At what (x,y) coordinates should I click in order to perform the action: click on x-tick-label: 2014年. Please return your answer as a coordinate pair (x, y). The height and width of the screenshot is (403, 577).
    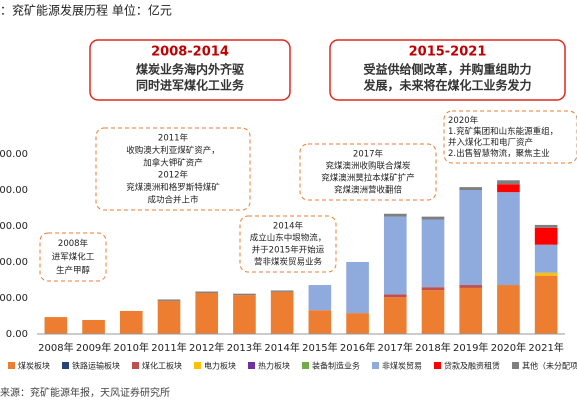
    Looking at the image, I should click on (281, 347).